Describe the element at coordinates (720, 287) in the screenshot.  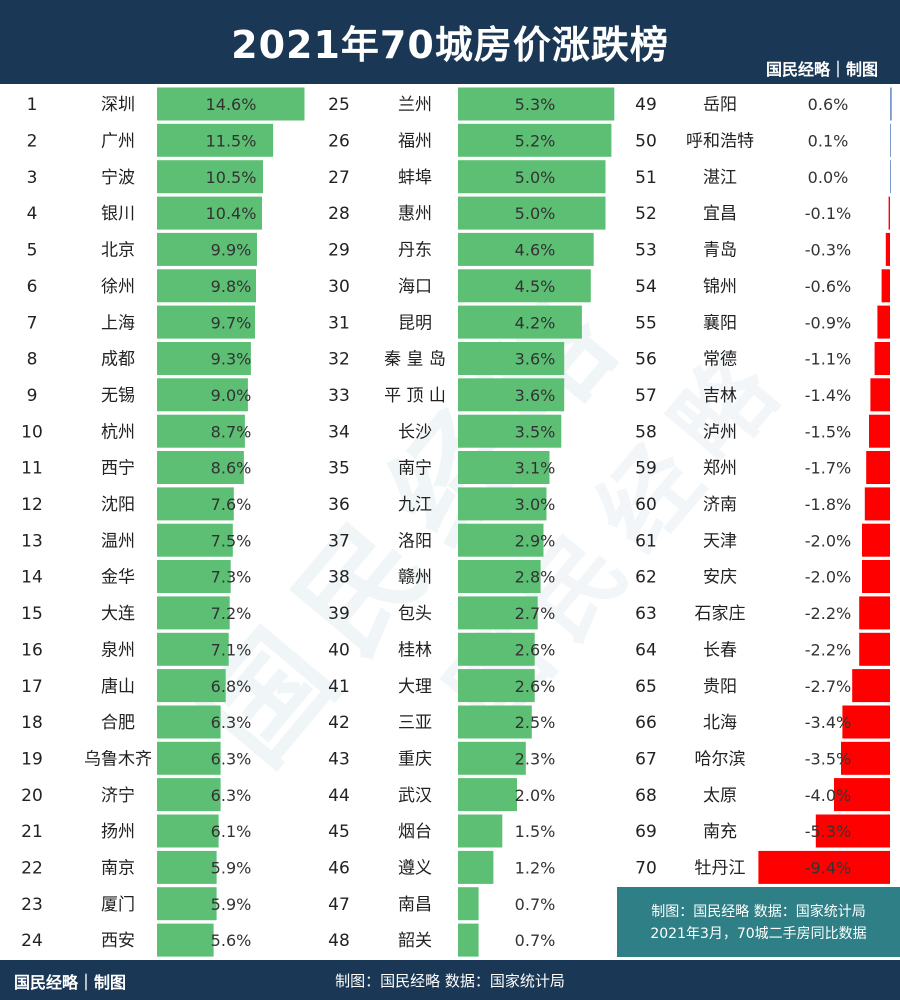
I see `city-label: 锦州` at that location.